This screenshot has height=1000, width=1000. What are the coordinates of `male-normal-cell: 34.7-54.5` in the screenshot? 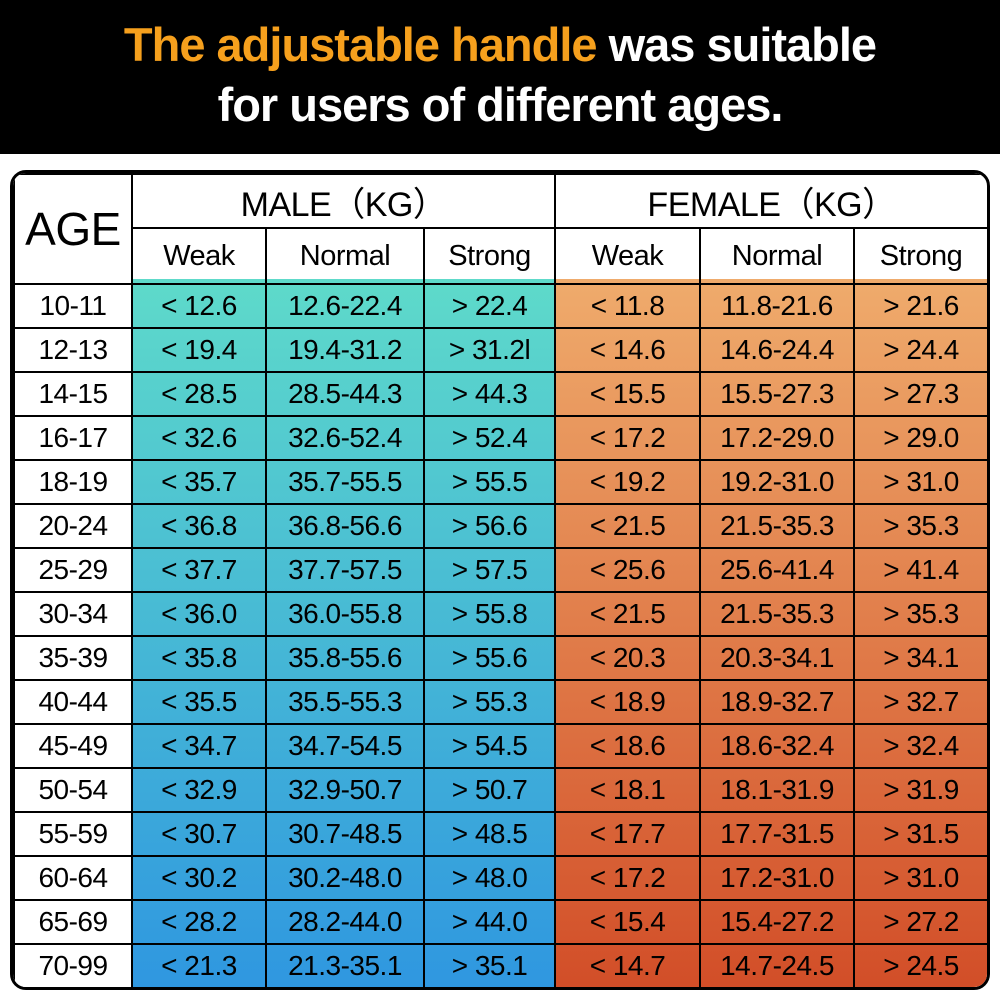 It's located at (345, 746).